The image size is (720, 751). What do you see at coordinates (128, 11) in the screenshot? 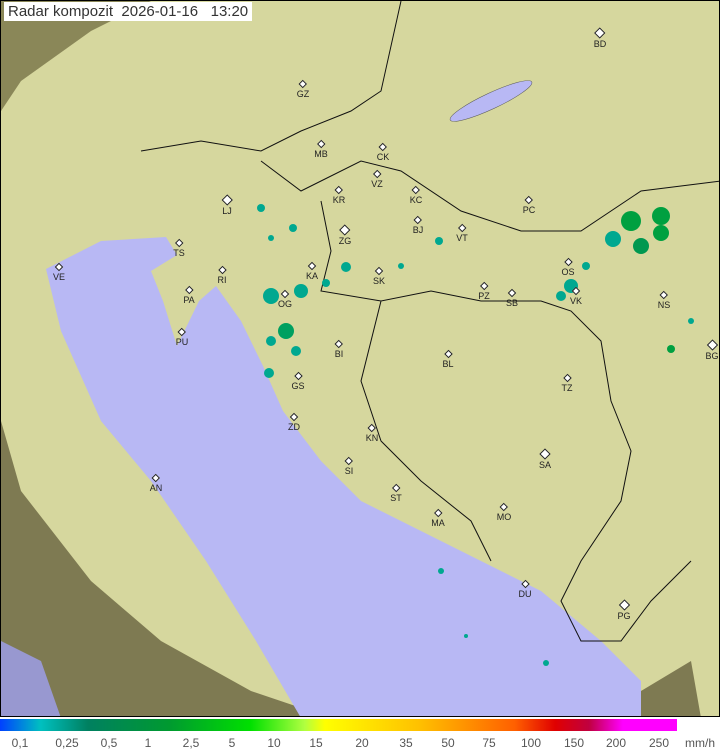
I see `map-title: Radar kompozit 2026-01-16 13:20` at bounding box center [128, 11].